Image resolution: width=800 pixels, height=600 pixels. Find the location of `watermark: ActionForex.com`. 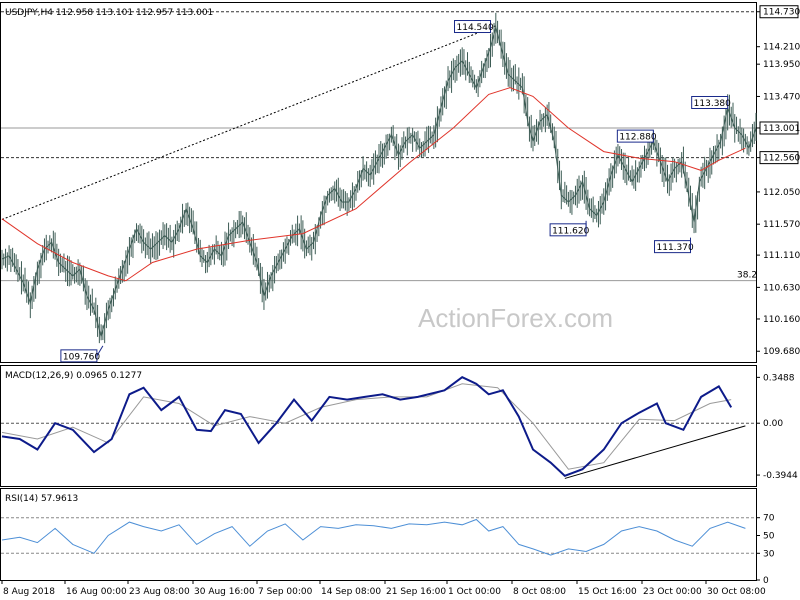

watermark: ActionForex.com is located at coordinates (515, 318).